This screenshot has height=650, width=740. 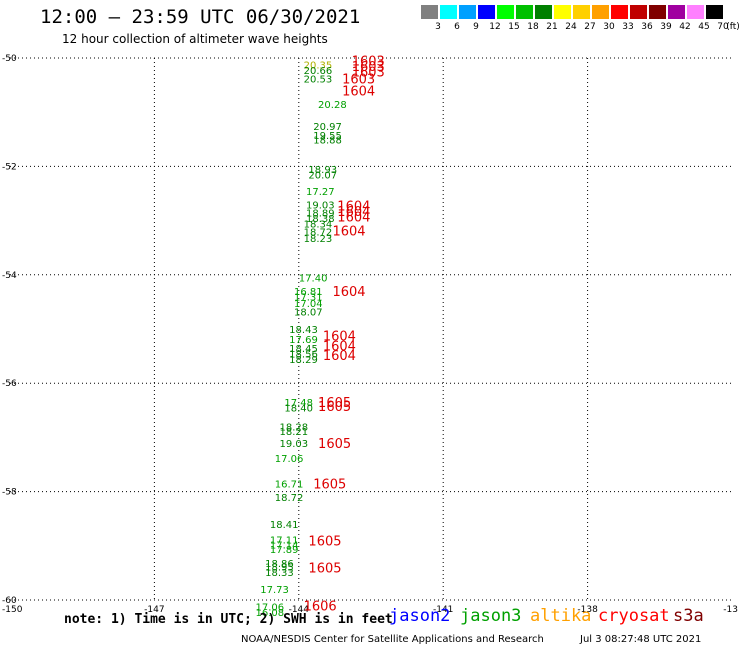 I want to click on swh-label: 17.48, so click(x=298, y=403).